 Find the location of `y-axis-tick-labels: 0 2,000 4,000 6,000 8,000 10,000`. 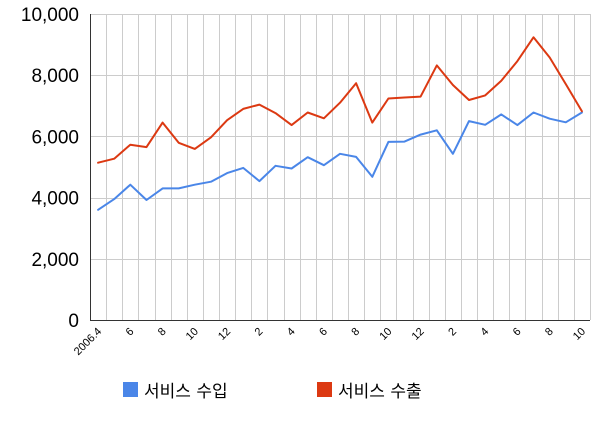

y-axis-tick-labels: 0 2,000 4,000 6,000 8,000 10,000 is located at coordinates (50, 168).